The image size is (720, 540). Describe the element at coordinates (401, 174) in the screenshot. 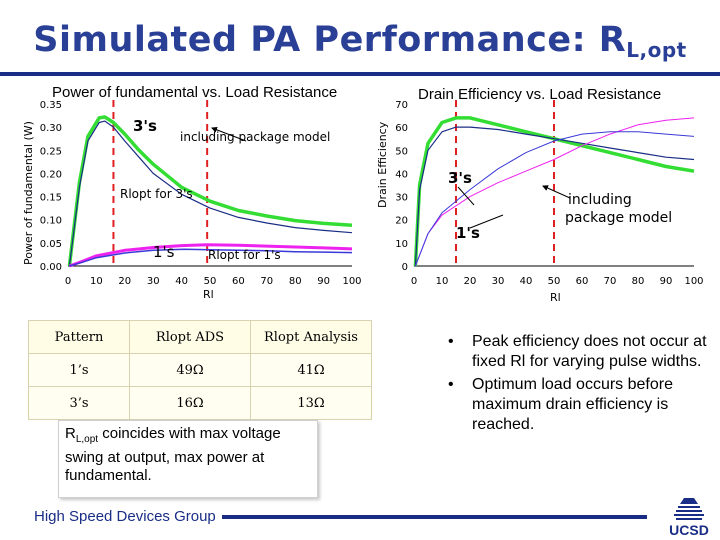

I see `eff-y-tick-label: 40` at that location.